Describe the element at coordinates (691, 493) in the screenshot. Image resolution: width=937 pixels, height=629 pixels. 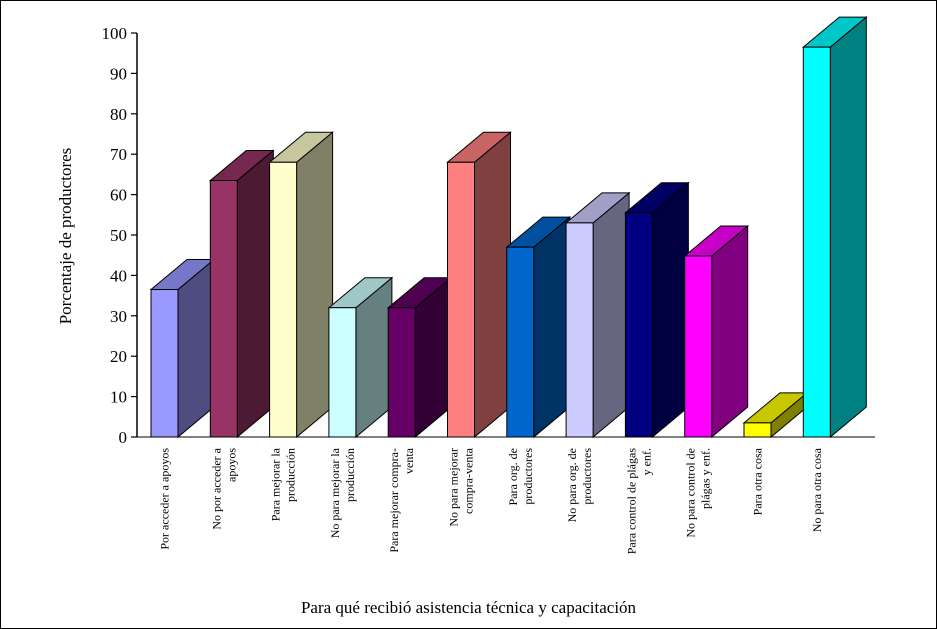
I see `x-tick-label: No para control de` at that location.